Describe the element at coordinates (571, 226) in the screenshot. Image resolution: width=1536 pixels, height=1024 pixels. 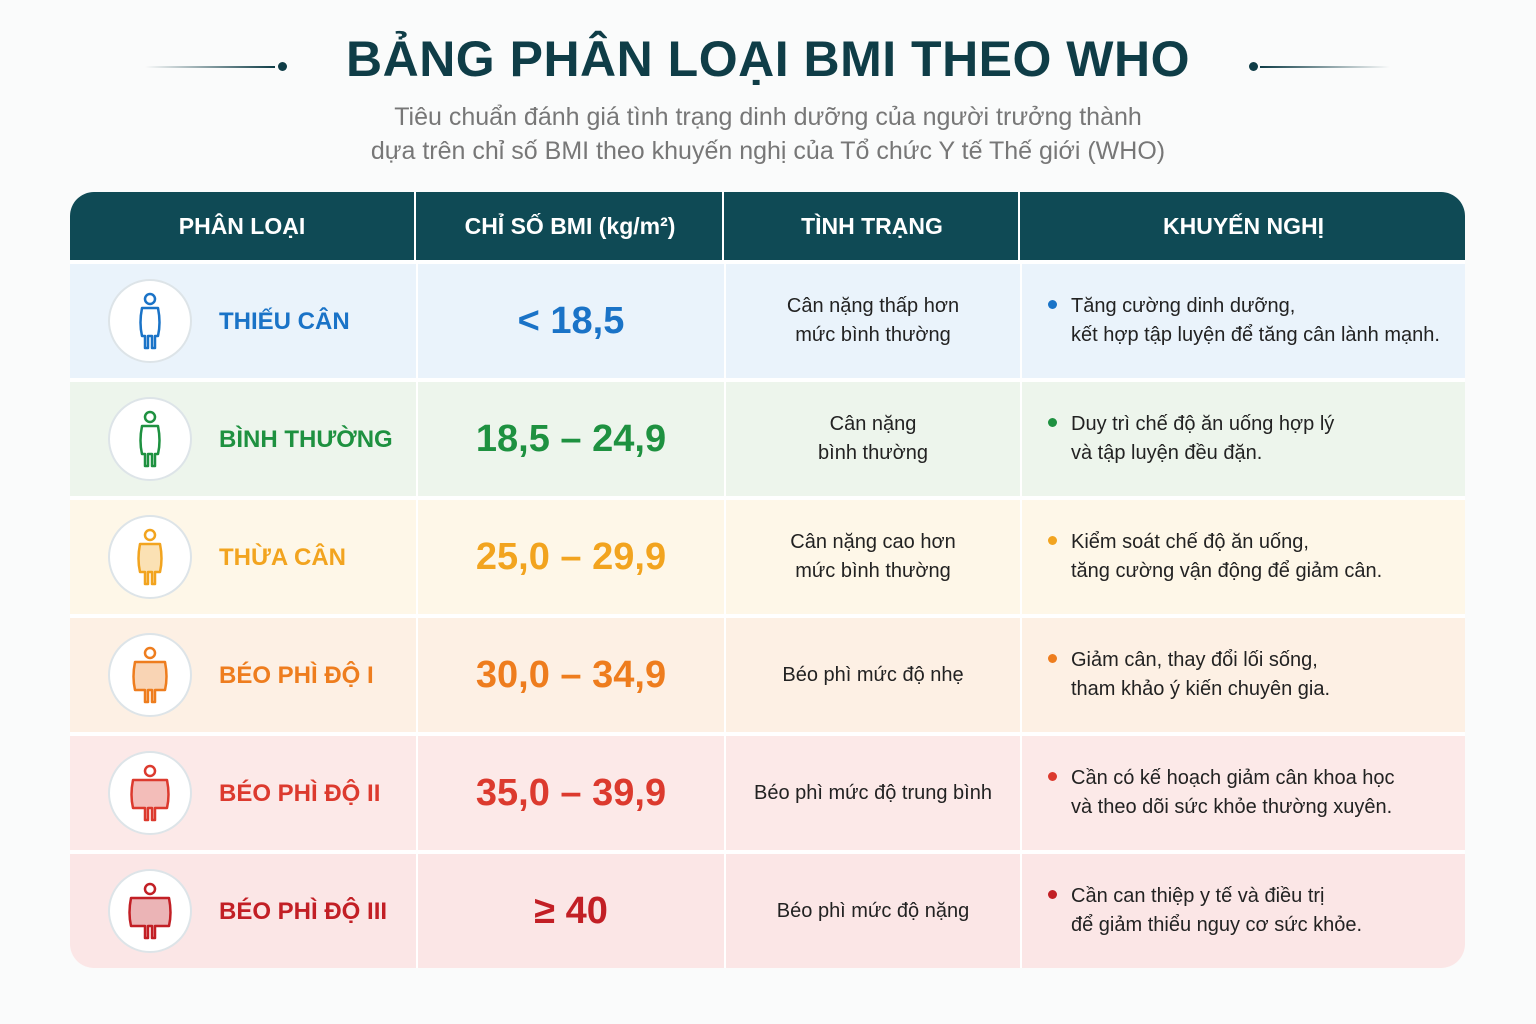
I see `header-cell: CHỈ SỐ BMI (kg/m²)` at that location.